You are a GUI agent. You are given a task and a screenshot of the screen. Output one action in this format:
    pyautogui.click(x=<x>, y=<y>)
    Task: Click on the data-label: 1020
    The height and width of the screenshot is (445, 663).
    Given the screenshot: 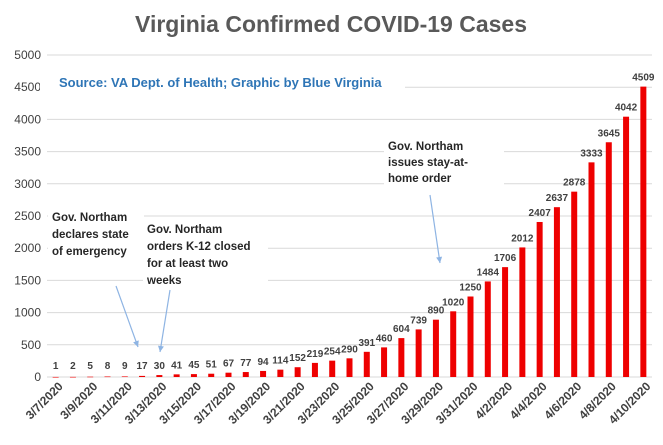 What is the action you would take?
    pyautogui.click(x=453, y=302)
    